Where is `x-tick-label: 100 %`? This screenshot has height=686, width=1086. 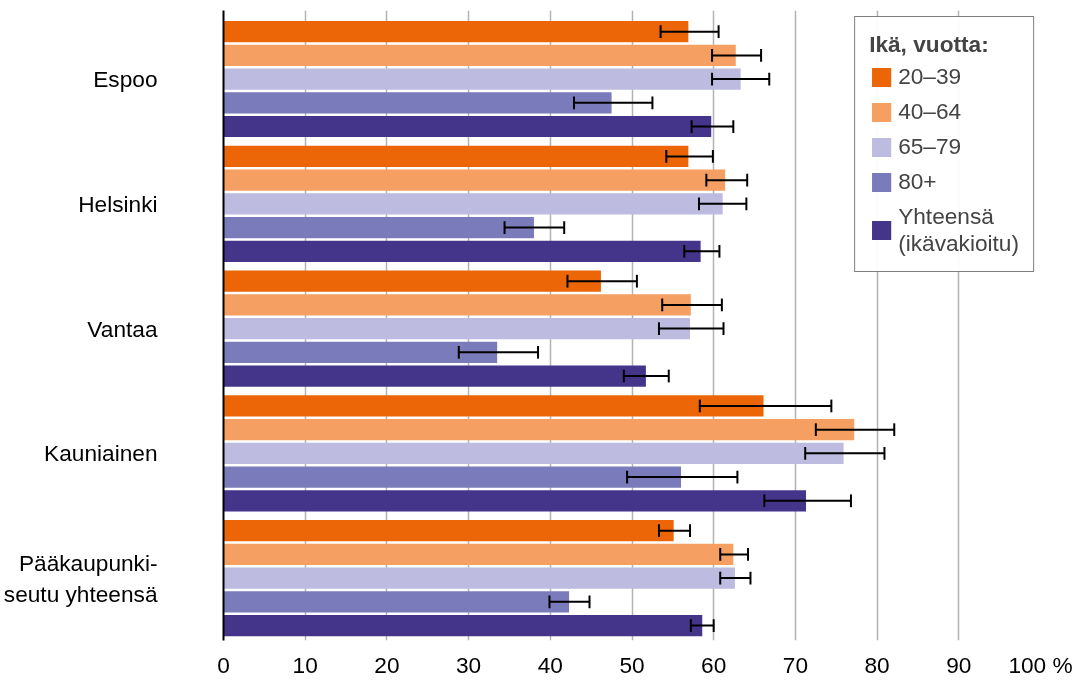
x-tick-label: 100 % is located at coordinates (1040, 664).